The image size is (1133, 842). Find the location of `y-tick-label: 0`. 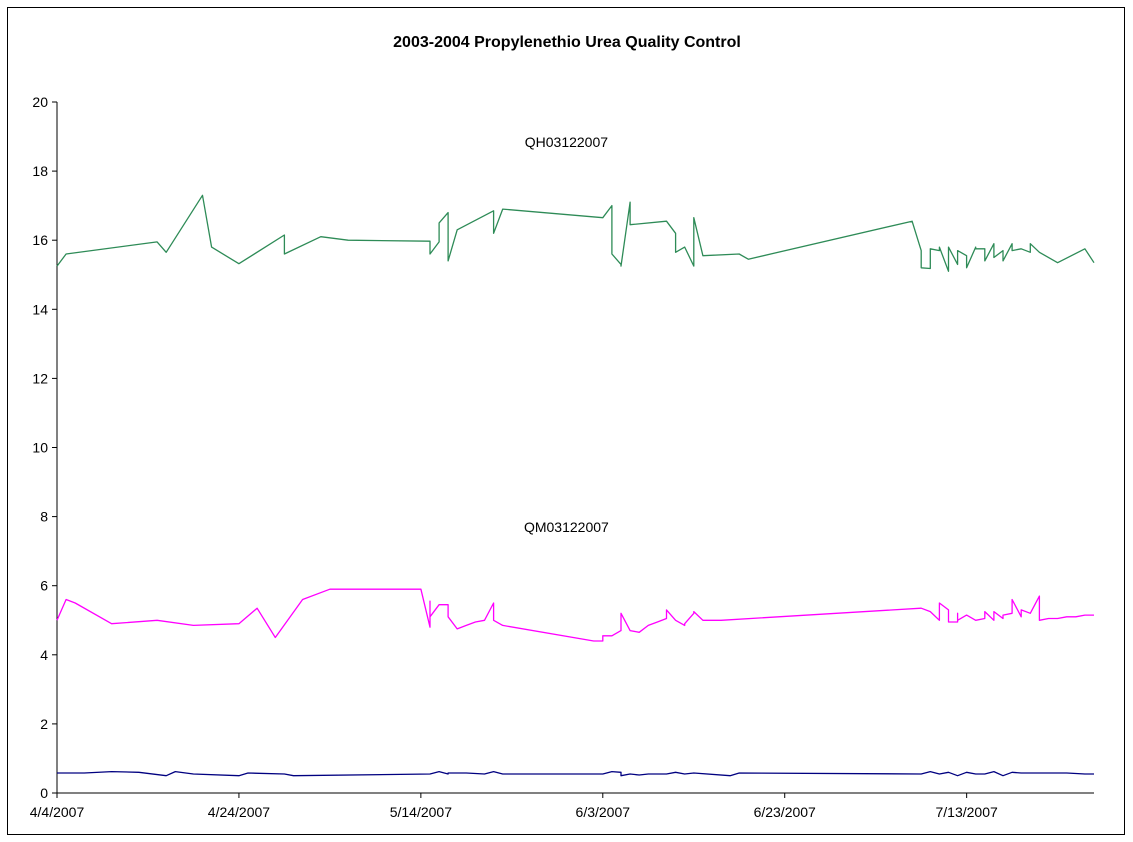

y-tick-label: 0 is located at coordinates (44, 793).